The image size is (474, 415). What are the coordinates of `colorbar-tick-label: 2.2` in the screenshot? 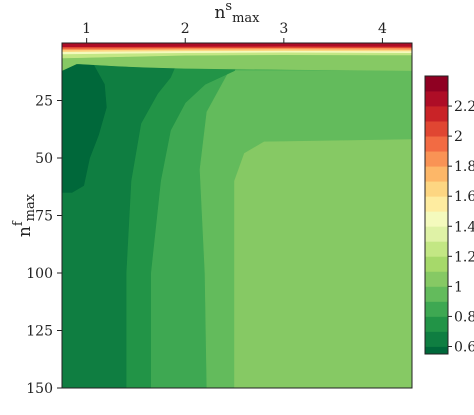 It's located at (464, 107).